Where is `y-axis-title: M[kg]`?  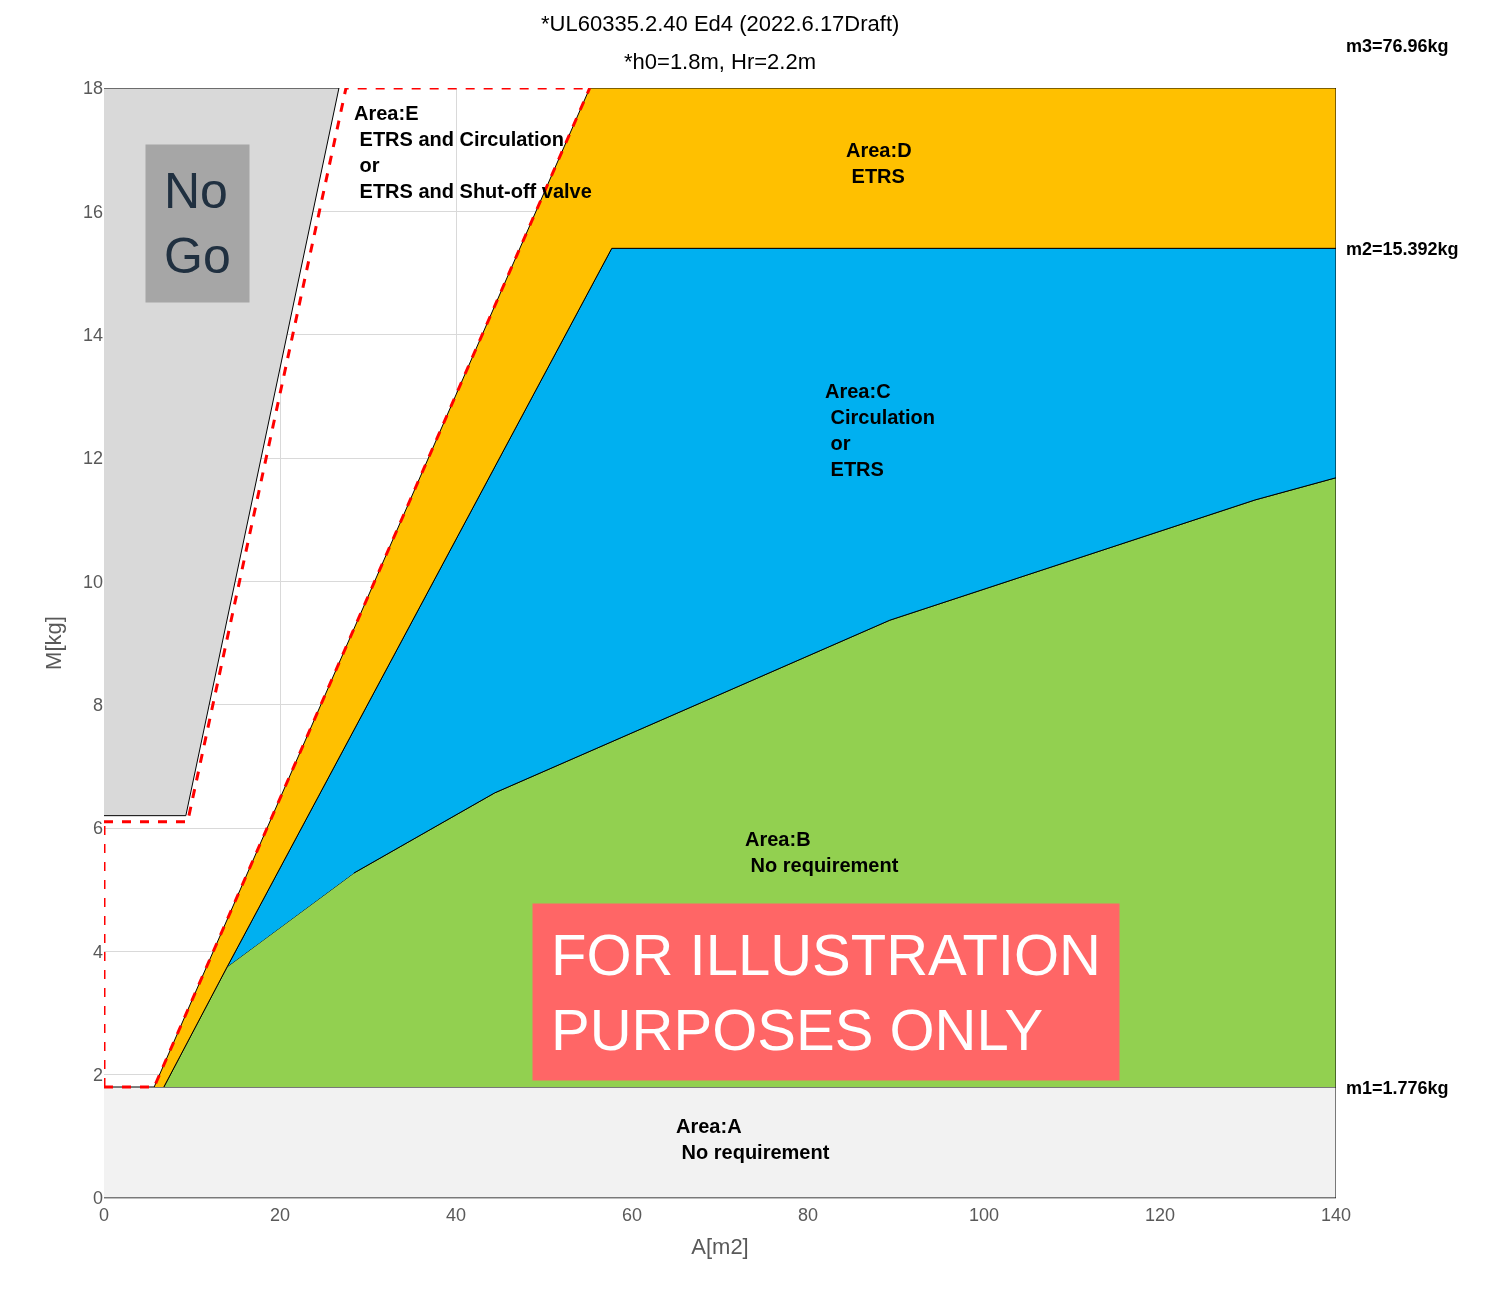
y-axis-title: M[kg] is located at coordinates (53, 643).